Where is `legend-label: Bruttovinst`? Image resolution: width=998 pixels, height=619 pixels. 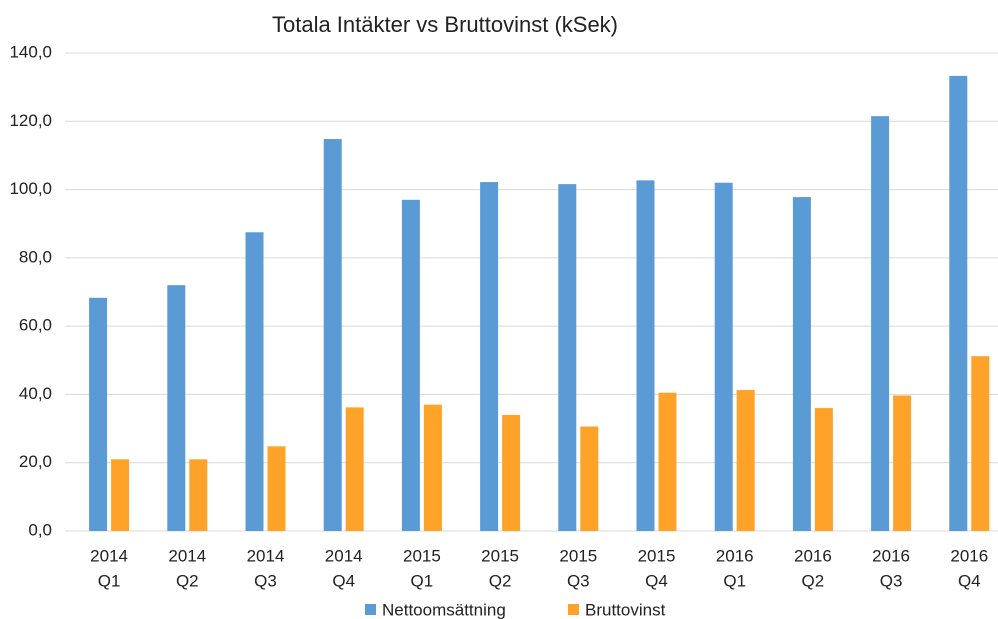
legend-label: Bruttovinst is located at coordinates (625, 609).